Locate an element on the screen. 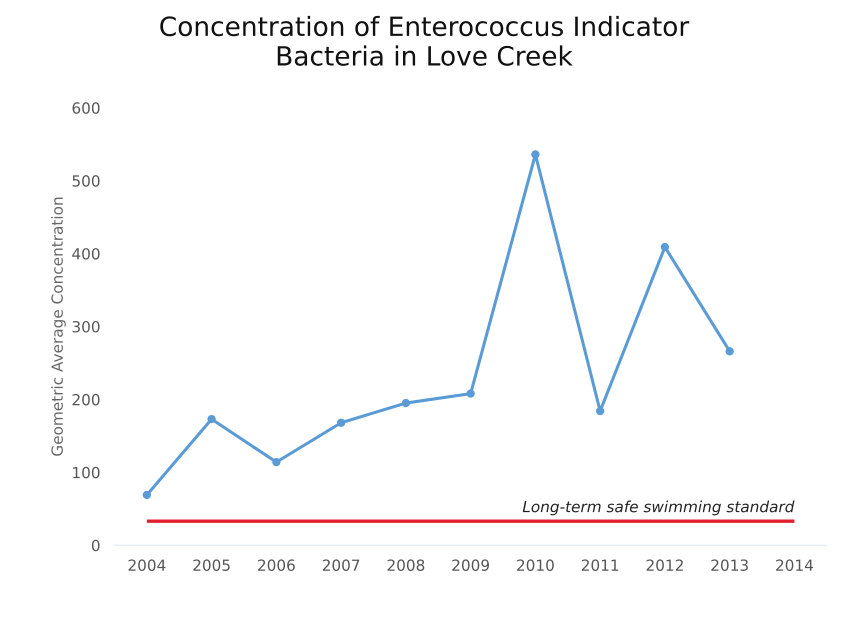  y-tick-label: 600 is located at coordinates (86, 108).